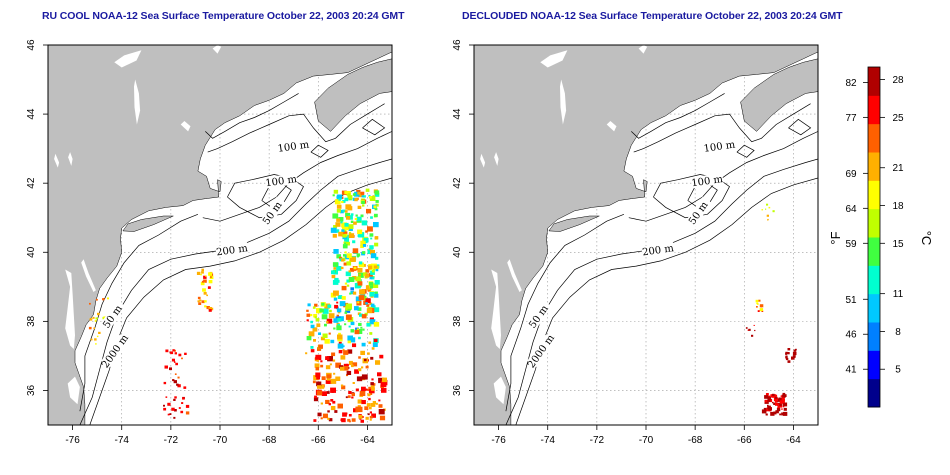  What do you see at coordinates (496, 159) in the screenshot?
I see `lake-polygon` at bounding box center [496, 159].